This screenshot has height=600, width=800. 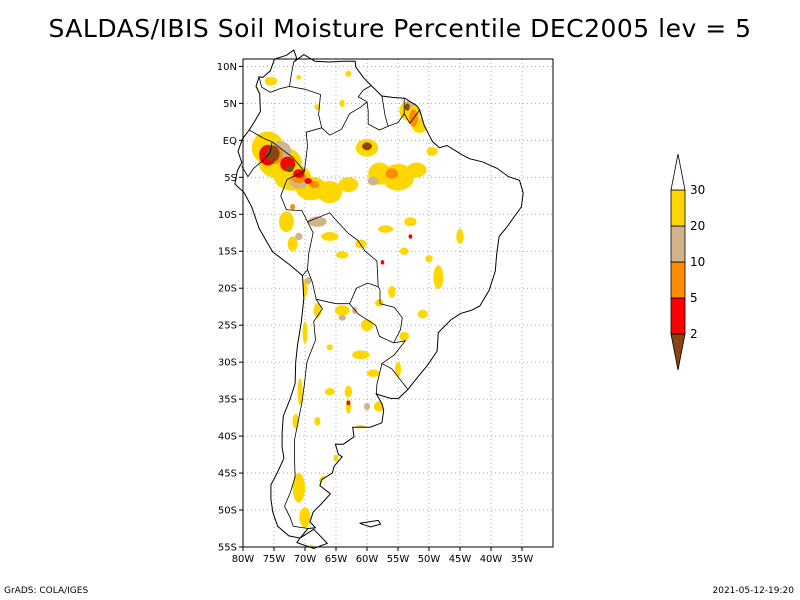 I want to click on lat-tick-label: 25S, so click(x=227, y=326).